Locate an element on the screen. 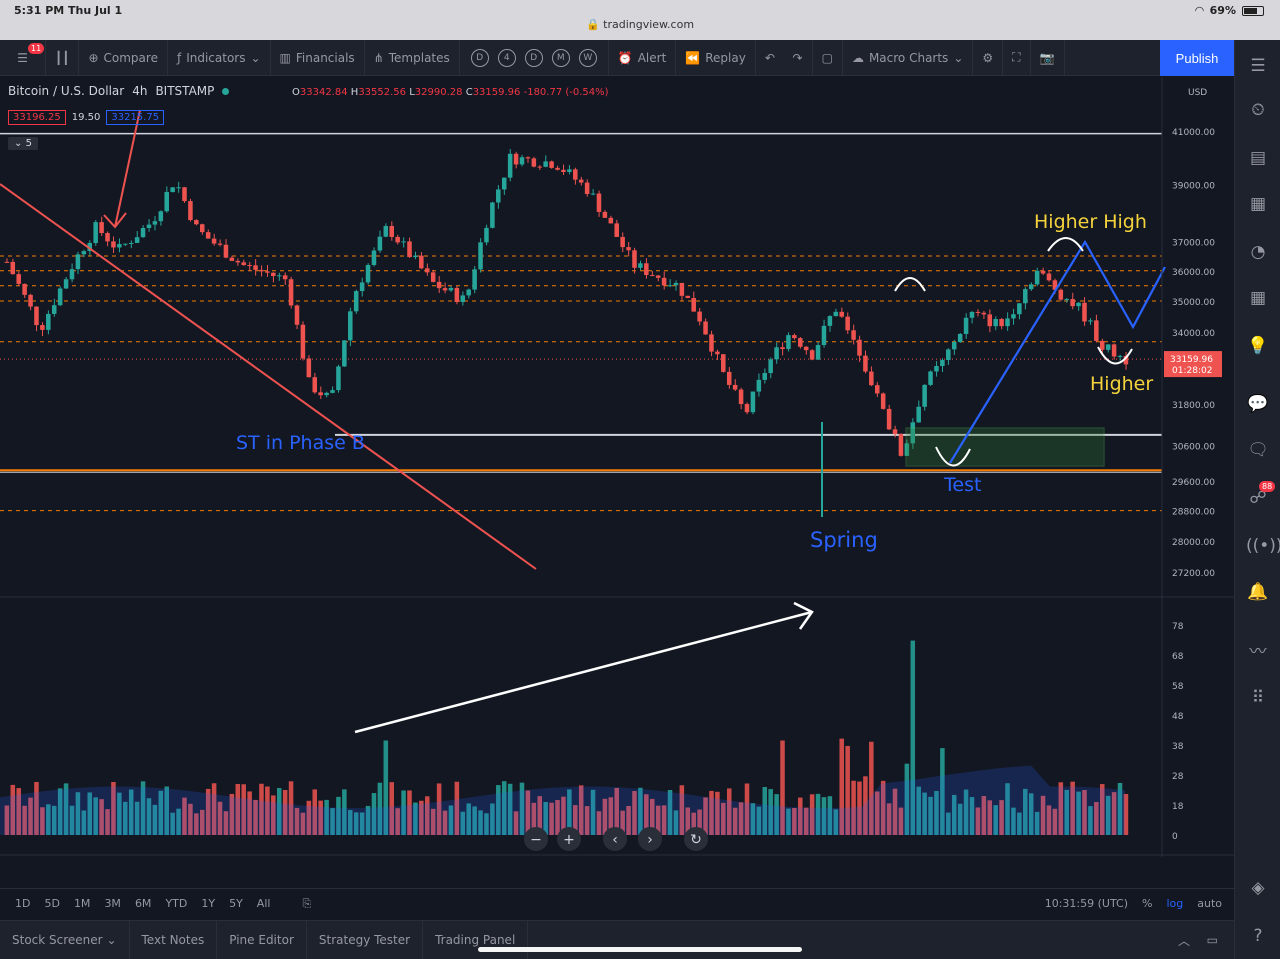 The width and height of the screenshot is (1280, 959). scroll-left-icon: ‹ is located at coordinates (615, 840).